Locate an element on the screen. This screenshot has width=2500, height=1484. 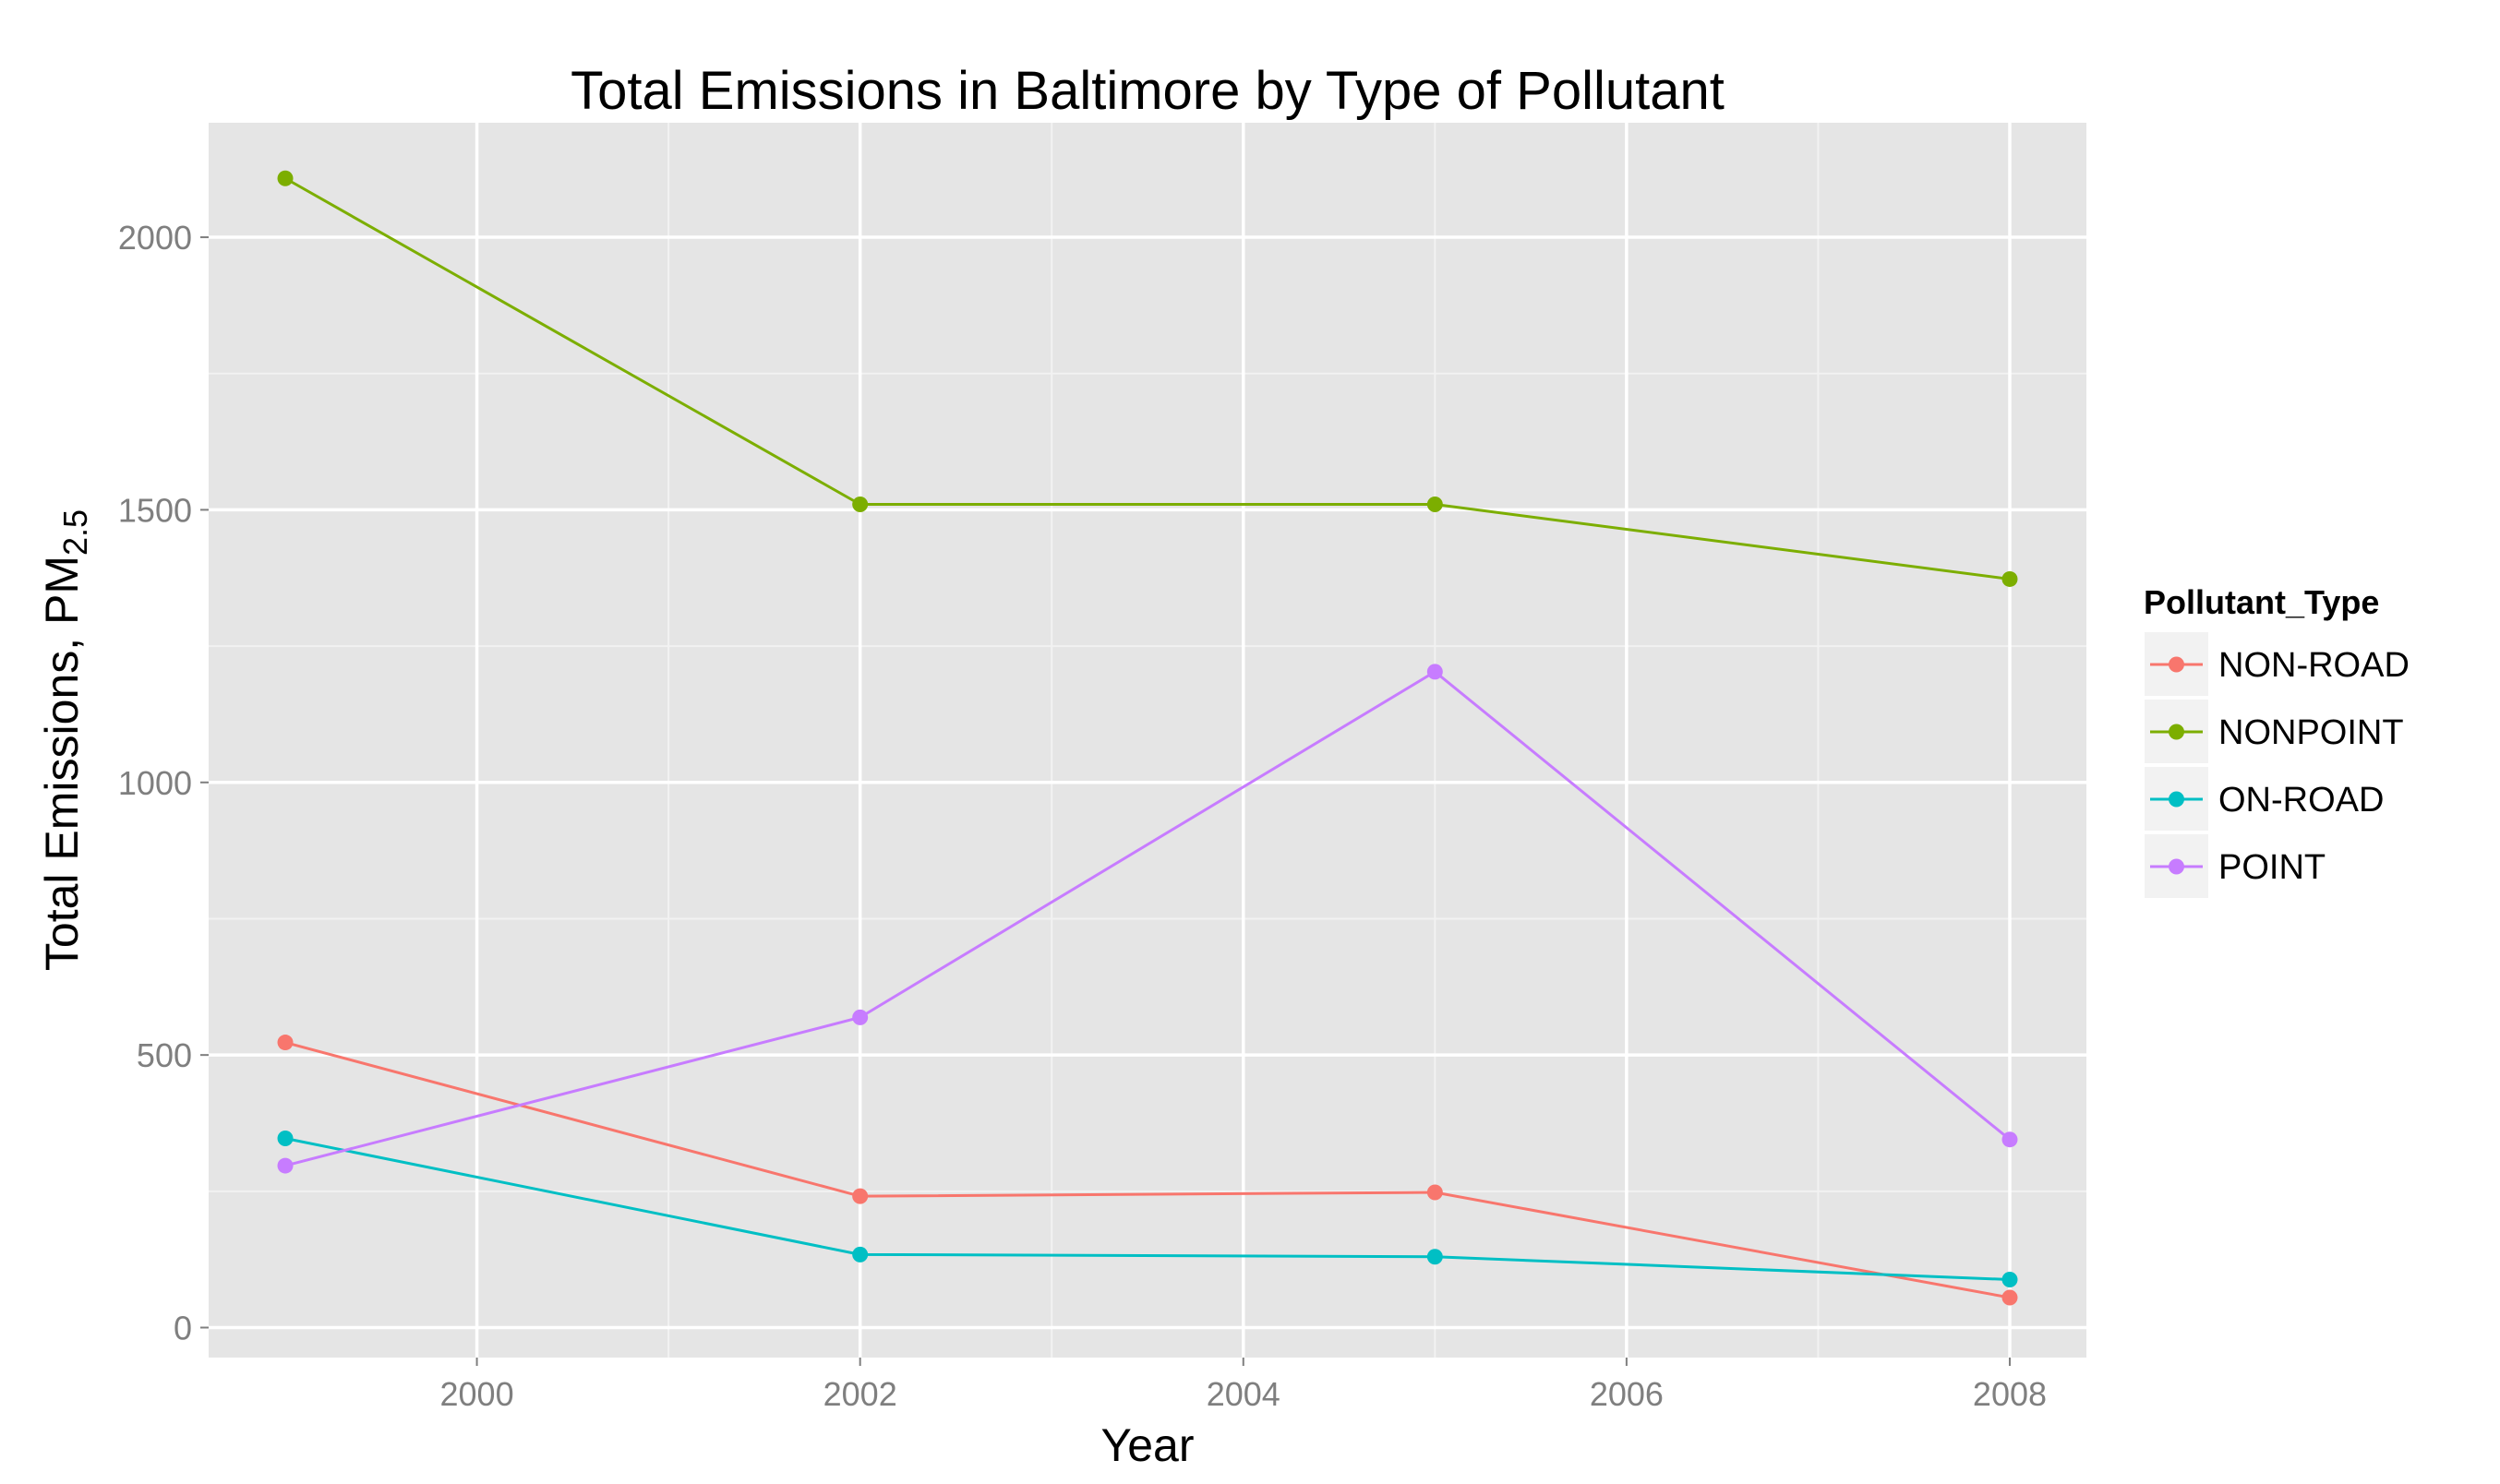
x-axis: 2000 2002 2004 2006 2008 is located at coordinates (1243, 1385).